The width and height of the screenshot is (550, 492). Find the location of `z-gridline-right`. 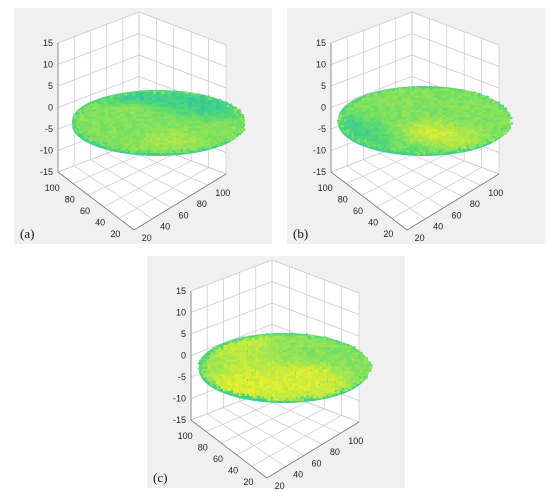

z-gridline-right is located at coordinates (182, 50).